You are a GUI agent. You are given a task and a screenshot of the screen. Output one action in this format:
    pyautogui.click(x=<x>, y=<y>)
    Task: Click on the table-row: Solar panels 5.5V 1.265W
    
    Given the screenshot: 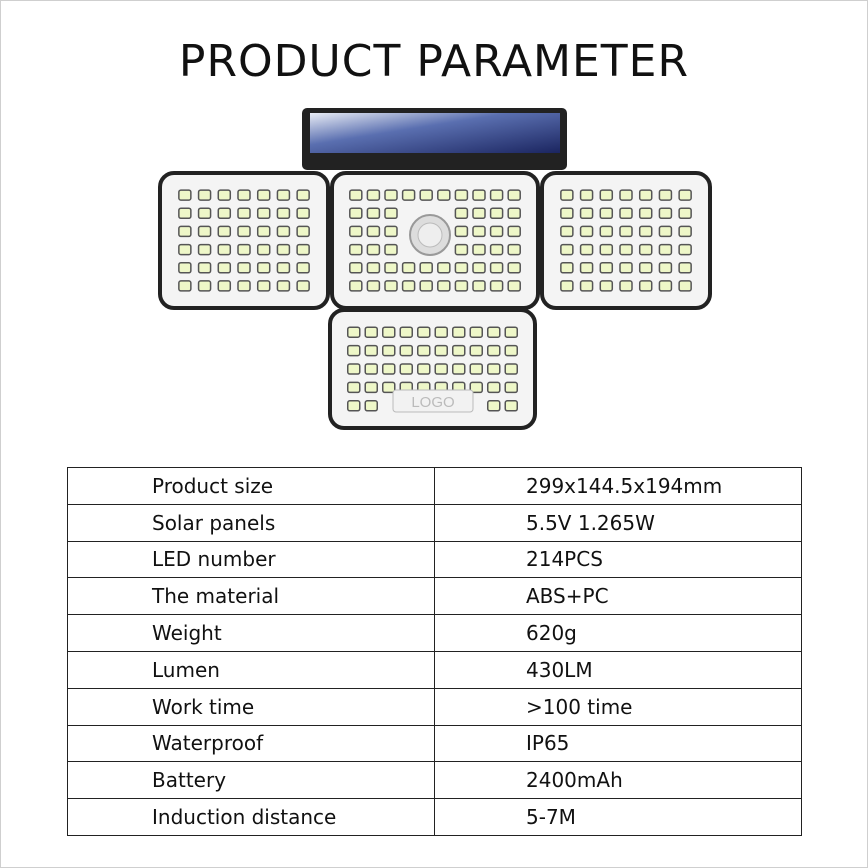 What is the action you would take?
    pyautogui.click(x=434, y=522)
    